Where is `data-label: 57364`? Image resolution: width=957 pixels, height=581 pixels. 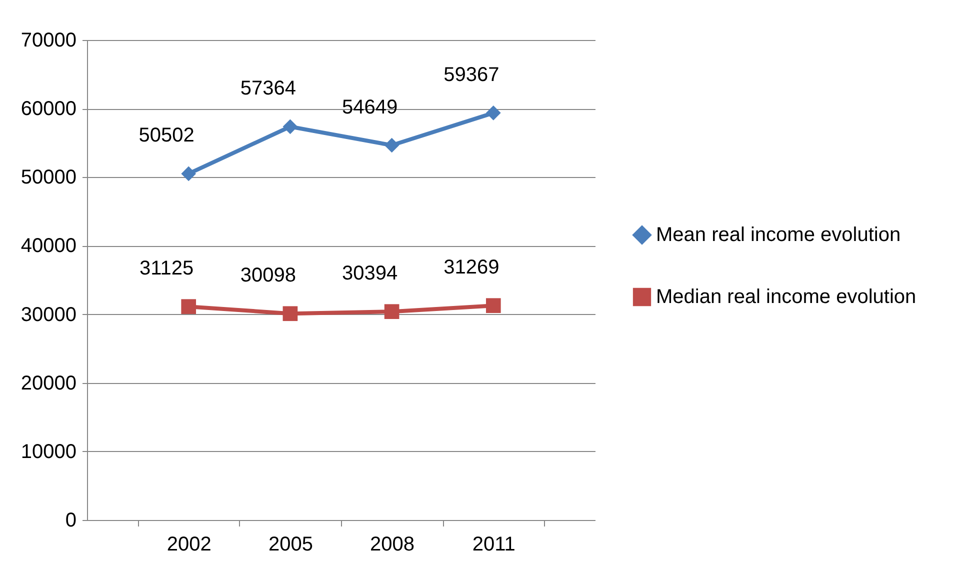 data-label: 57364 is located at coordinates (268, 89).